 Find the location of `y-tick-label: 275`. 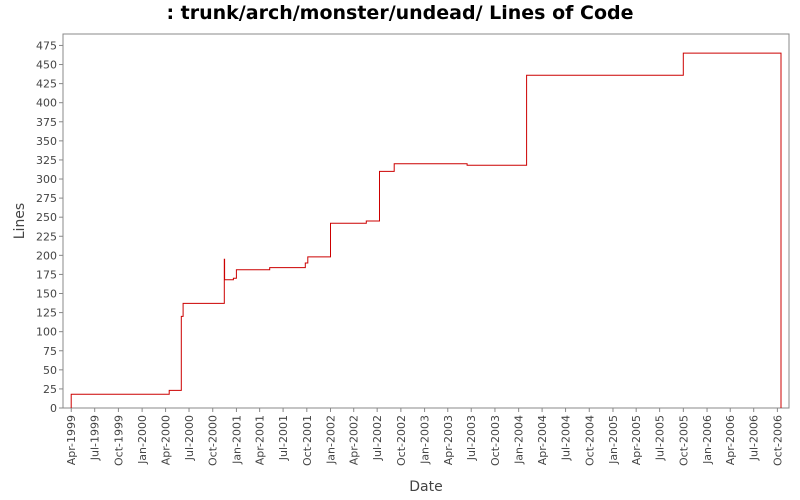

y-tick-label: 275 is located at coordinates (46, 198).